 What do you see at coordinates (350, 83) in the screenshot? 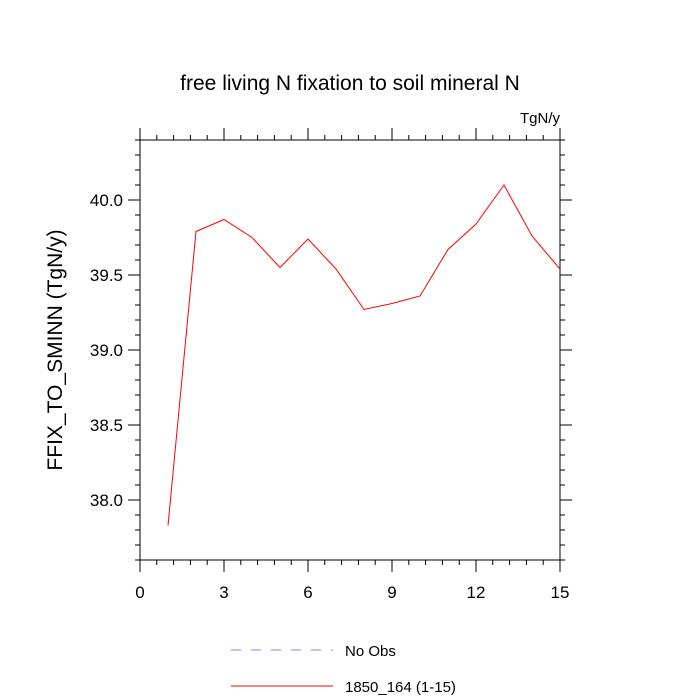
I see `chart-title: free living N fixation to soil mineral N` at bounding box center [350, 83].